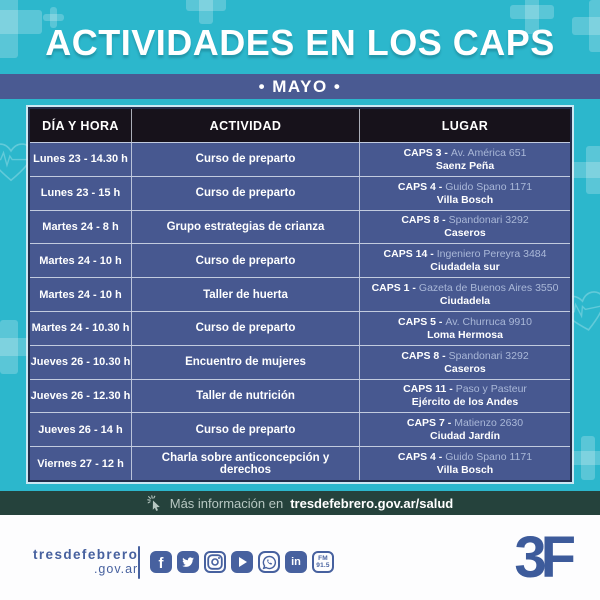  I want to click on caps-name: CAPS 14 -, so click(408, 254).